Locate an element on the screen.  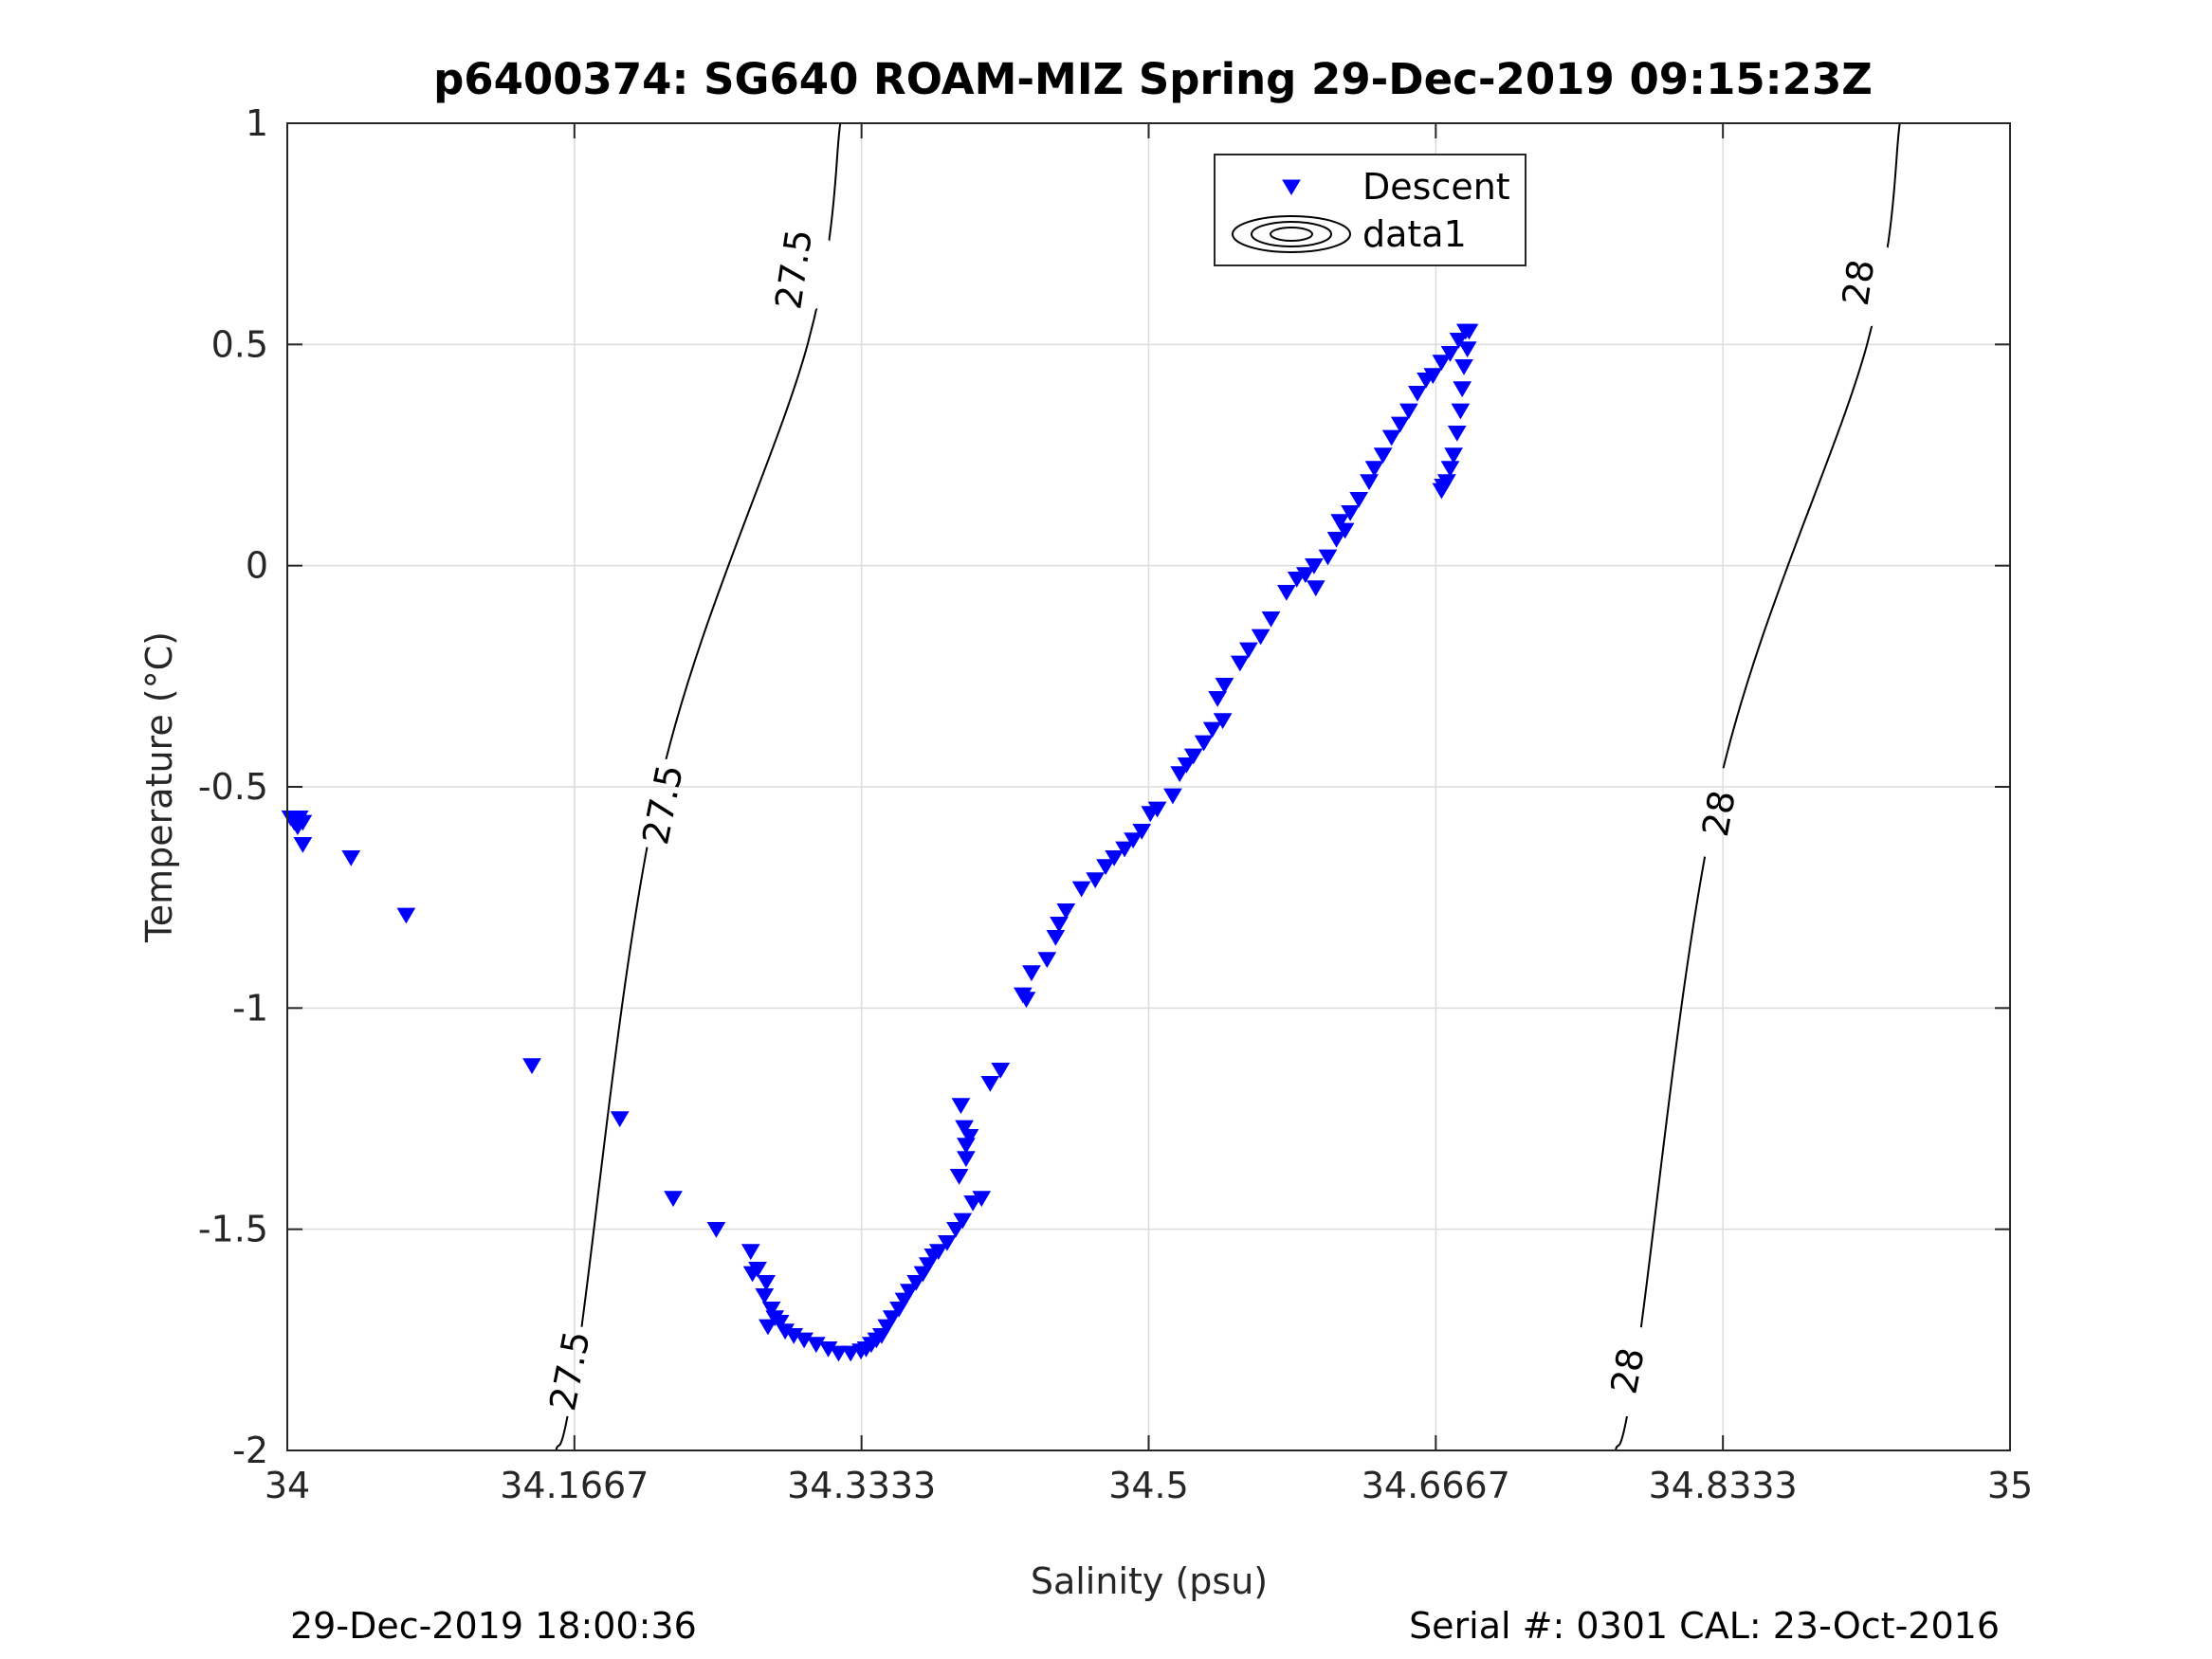
x-tick-label: 34.6667 is located at coordinates (1436, 1485).